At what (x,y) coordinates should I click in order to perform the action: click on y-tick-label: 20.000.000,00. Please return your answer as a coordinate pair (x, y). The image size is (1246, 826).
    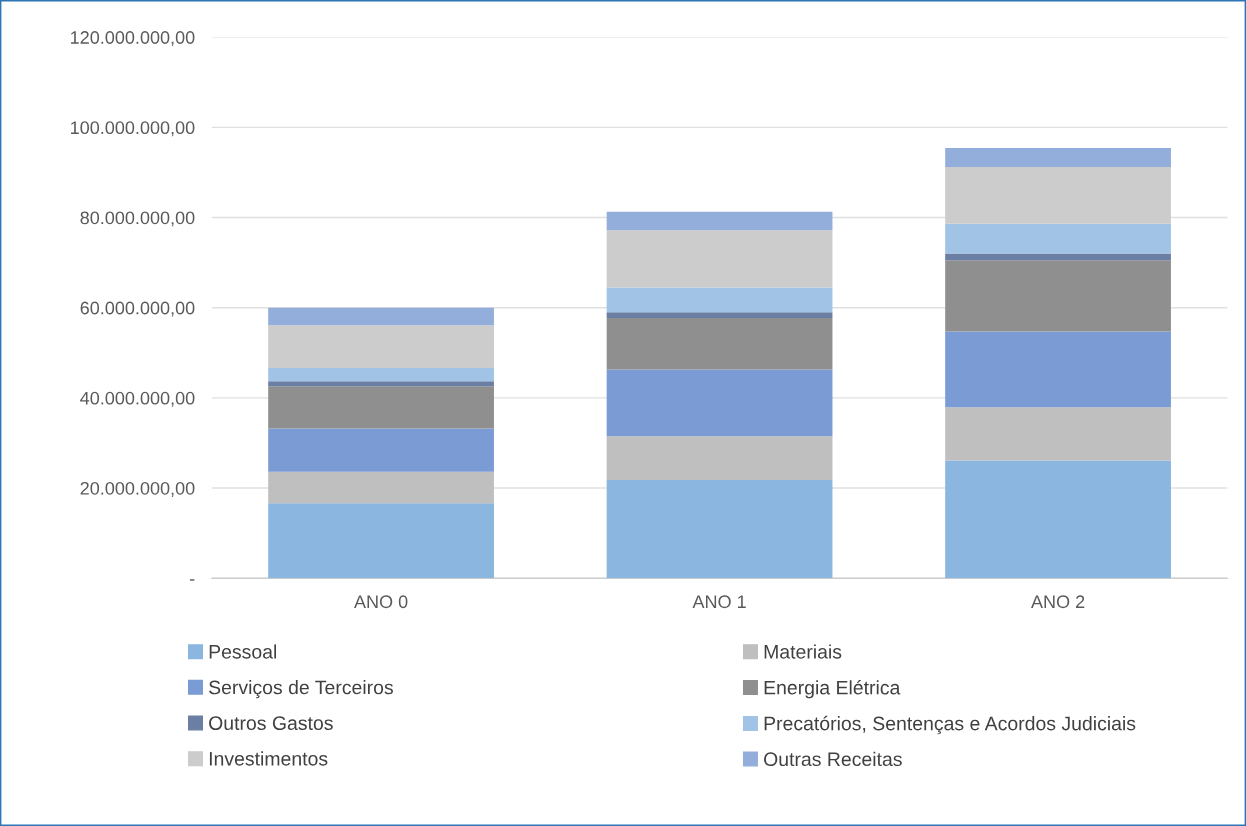
    Looking at the image, I should click on (137, 489).